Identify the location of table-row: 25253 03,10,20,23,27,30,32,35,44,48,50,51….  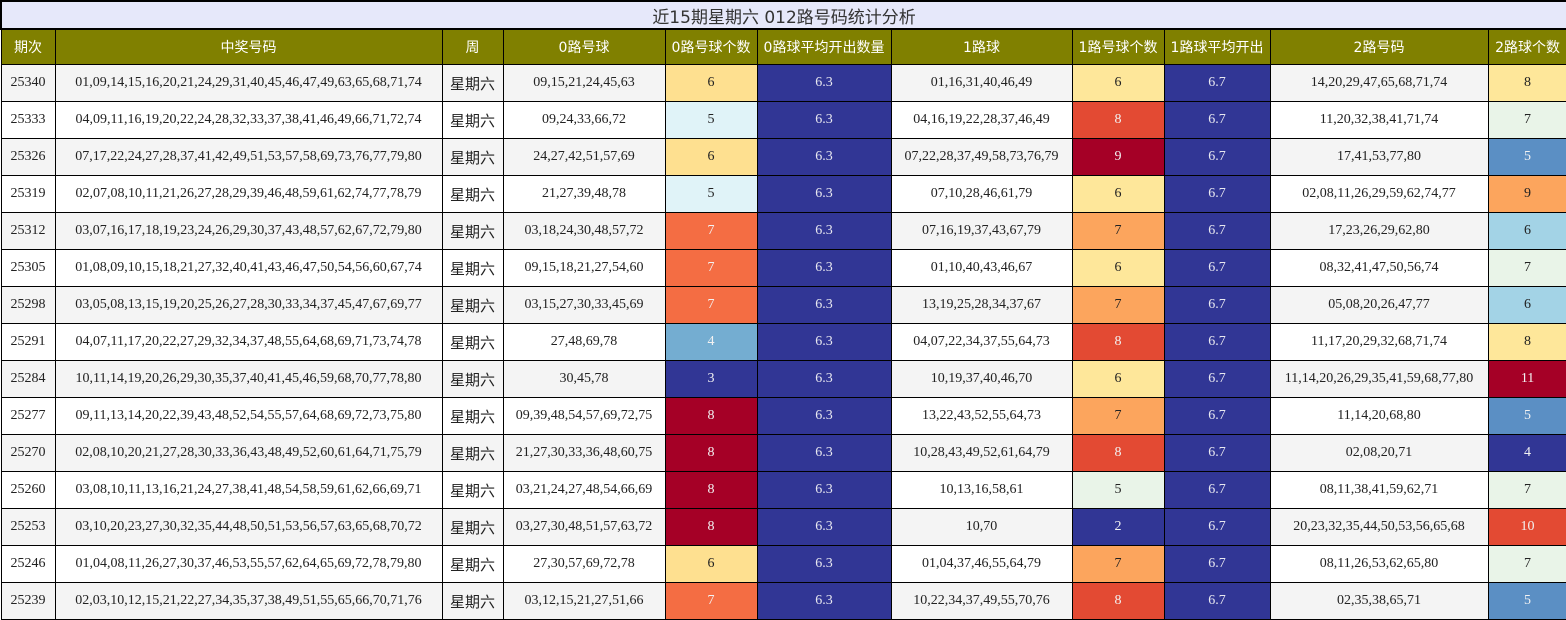
(783, 527).